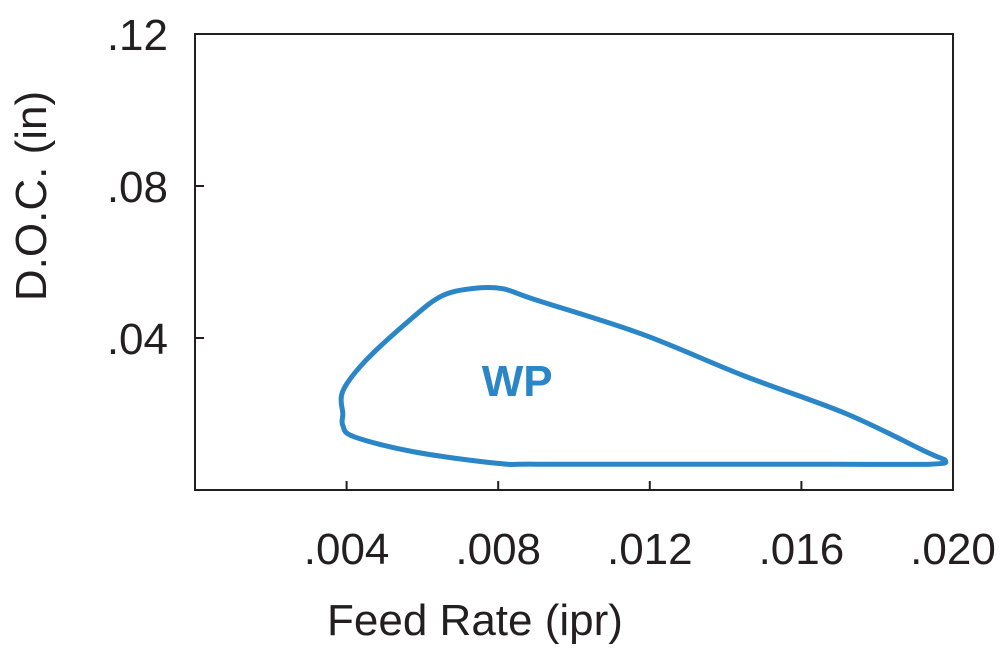 This screenshot has height=652, width=1000. Describe the element at coordinates (953, 549) in the screenshot. I see `x-tick-label: .020` at that location.